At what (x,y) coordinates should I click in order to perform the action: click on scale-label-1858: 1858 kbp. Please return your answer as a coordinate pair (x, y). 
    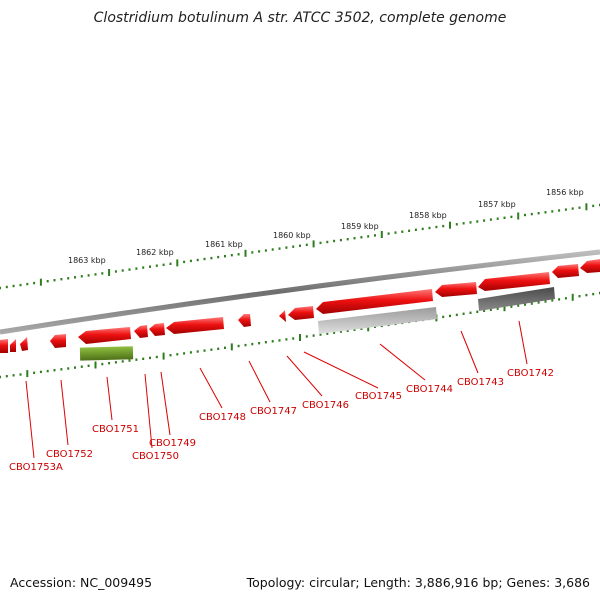
    Looking at the image, I should click on (428, 215).